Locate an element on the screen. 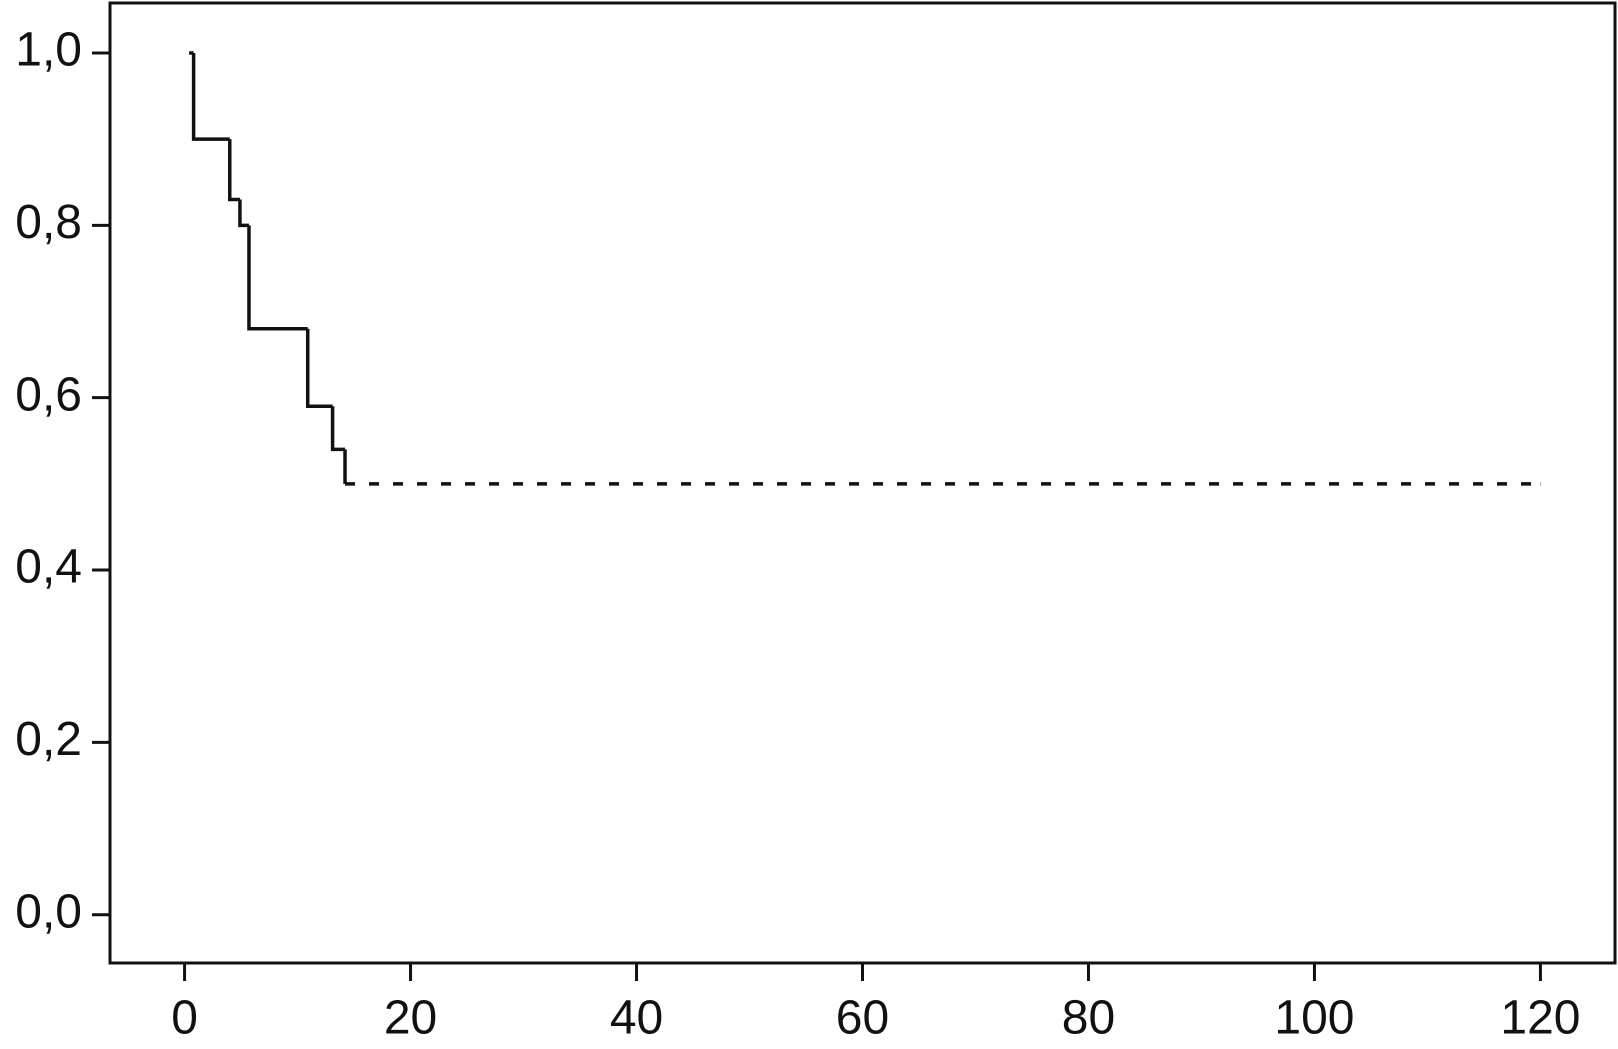  x-tick-label: 40 is located at coordinates (636, 1018).